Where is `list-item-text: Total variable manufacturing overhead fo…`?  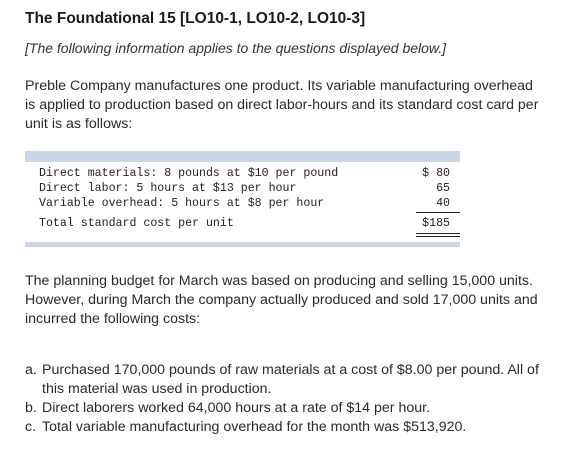
list-item-text: Total variable manufacturing overhead fo… is located at coordinates (254, 427).